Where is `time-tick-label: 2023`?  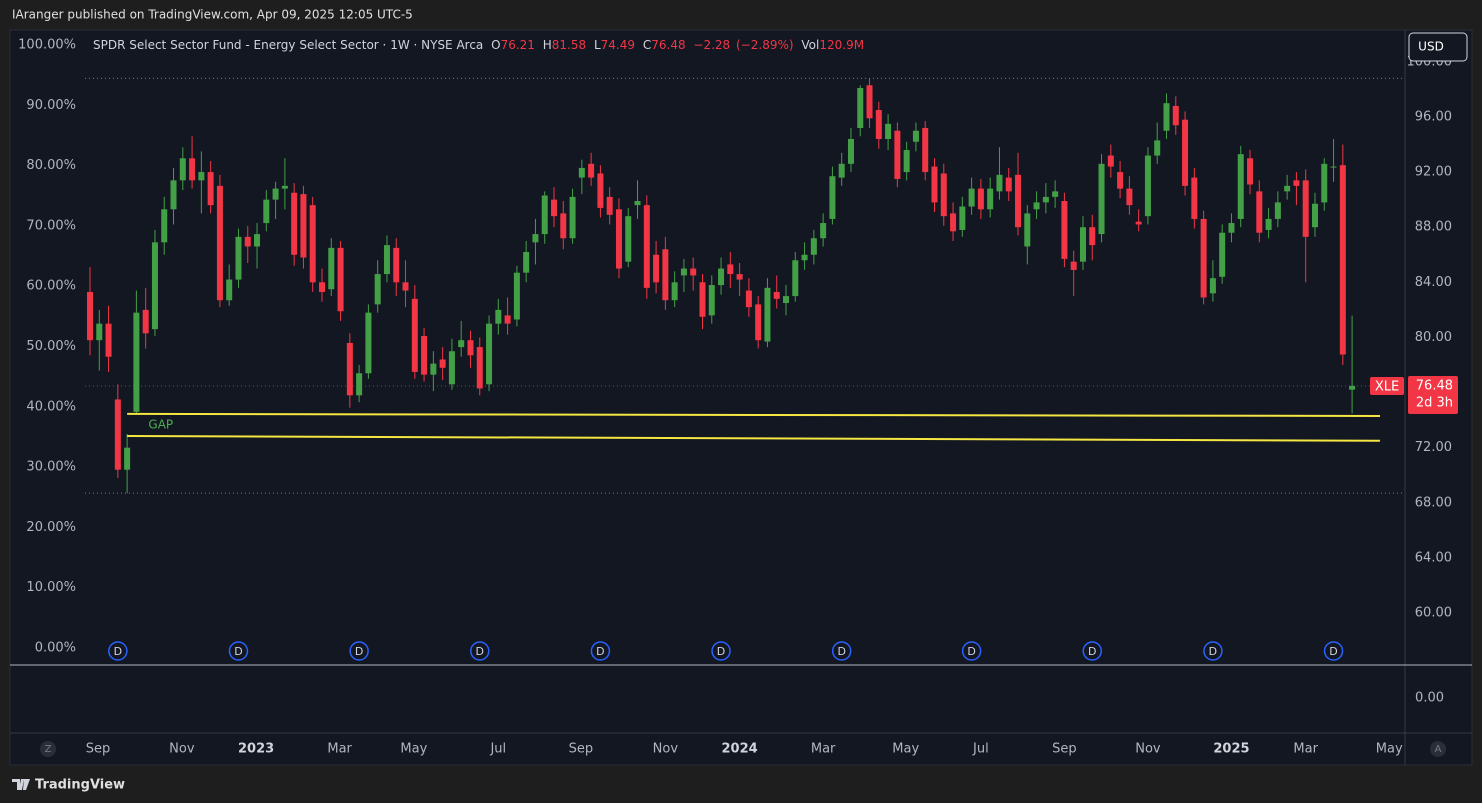 time-tick-label: 2023 is located at coordinates (256, 749).